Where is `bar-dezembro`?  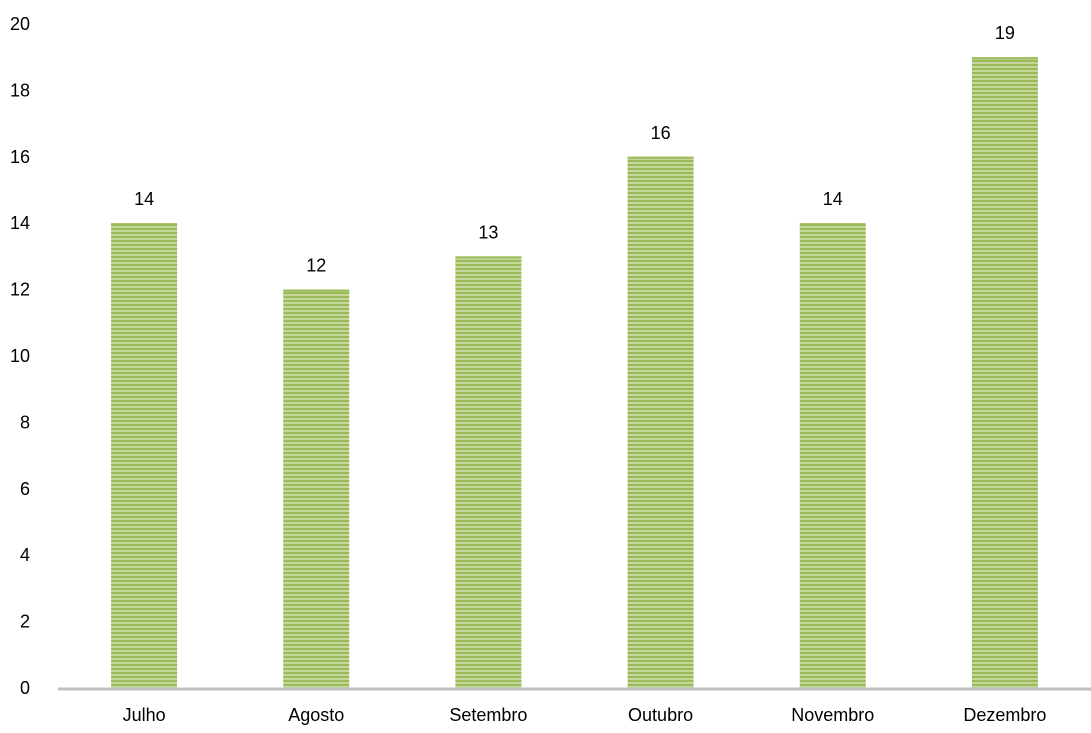 bar-dezembro is located at coordinates (1004, 372).